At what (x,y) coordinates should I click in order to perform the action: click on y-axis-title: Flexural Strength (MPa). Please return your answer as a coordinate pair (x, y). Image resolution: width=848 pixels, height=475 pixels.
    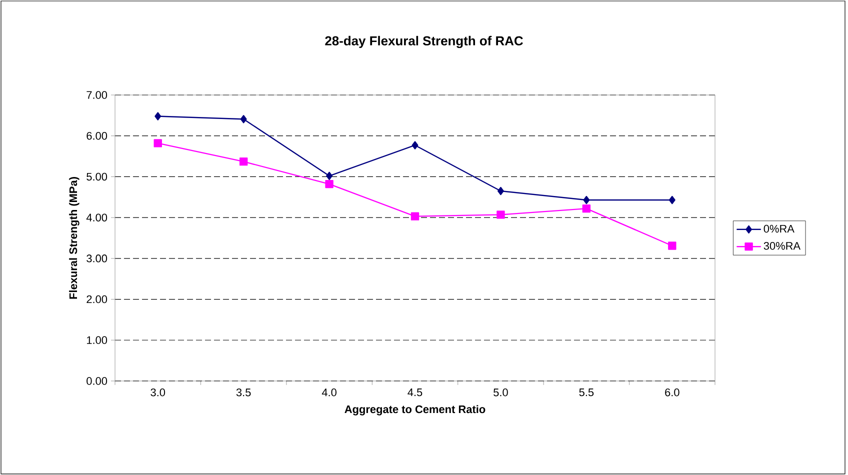
    Looking at the image, I should click on (74, 238).